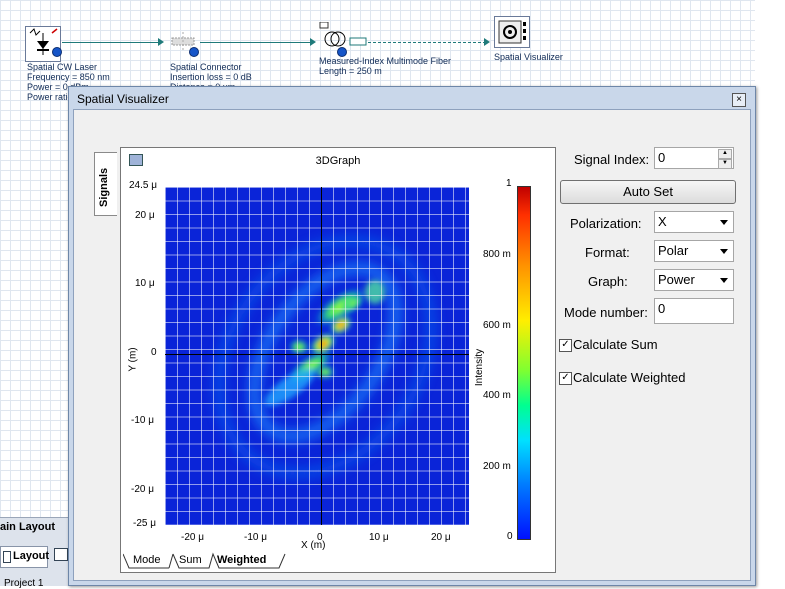  What do you see at coordinates (321, 356) in the screenshot?
I see `y-zero-line` at bounding box center [321, 356].